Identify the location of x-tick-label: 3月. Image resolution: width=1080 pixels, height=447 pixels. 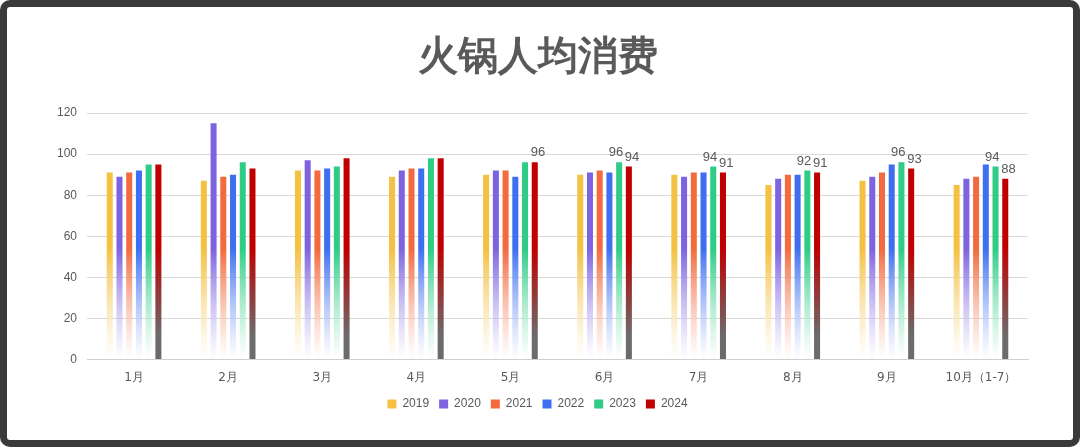
(322, 376).